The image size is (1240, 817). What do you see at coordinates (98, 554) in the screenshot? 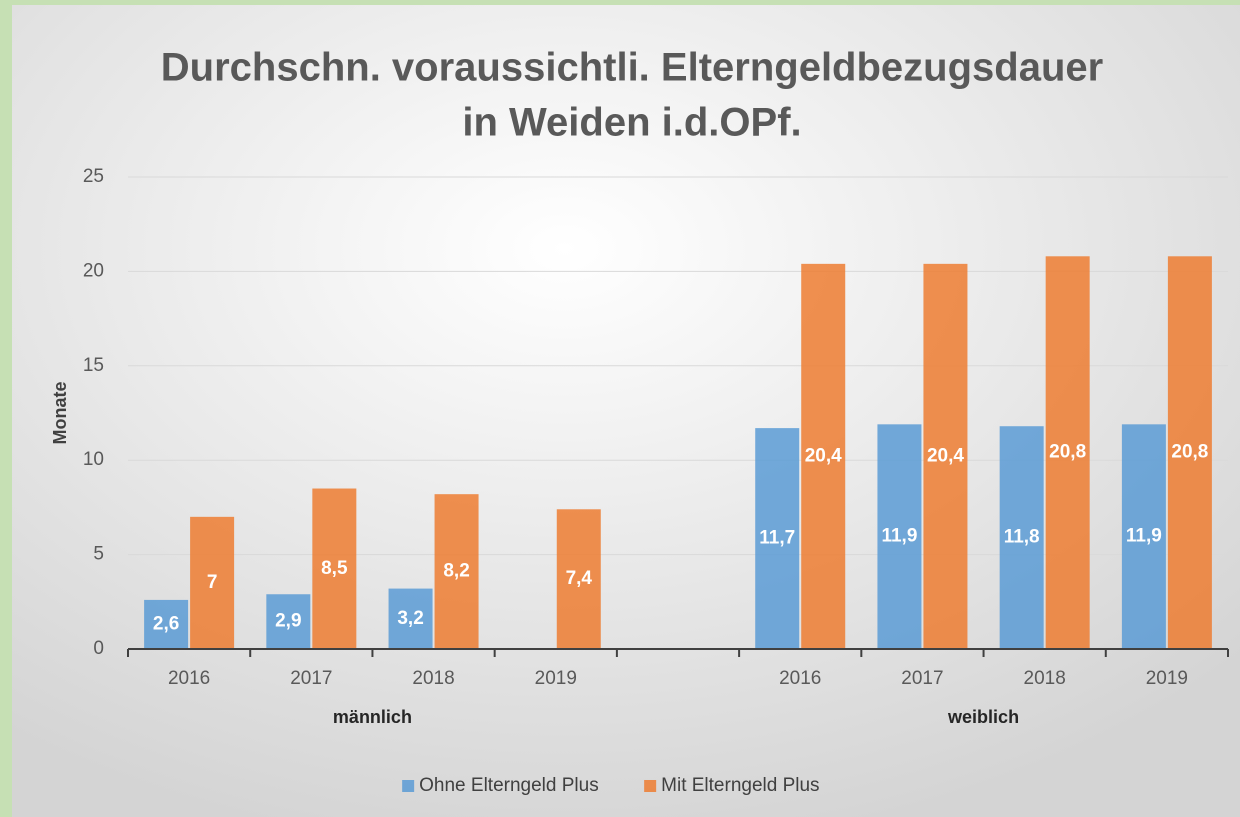
I see `y-tick-label: 5` at bounding box center [98, 554].